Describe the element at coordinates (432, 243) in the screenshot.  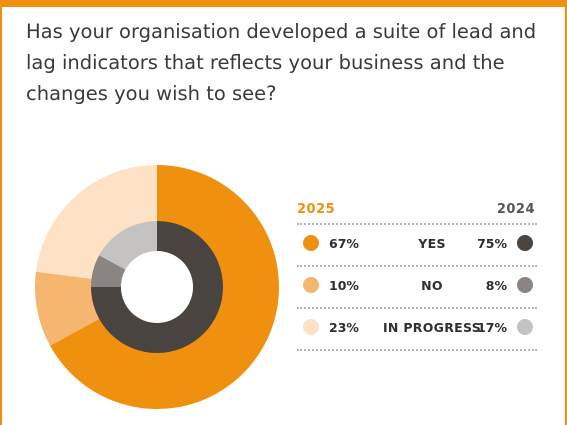
I see `legend-label-yes: YES` at that location.